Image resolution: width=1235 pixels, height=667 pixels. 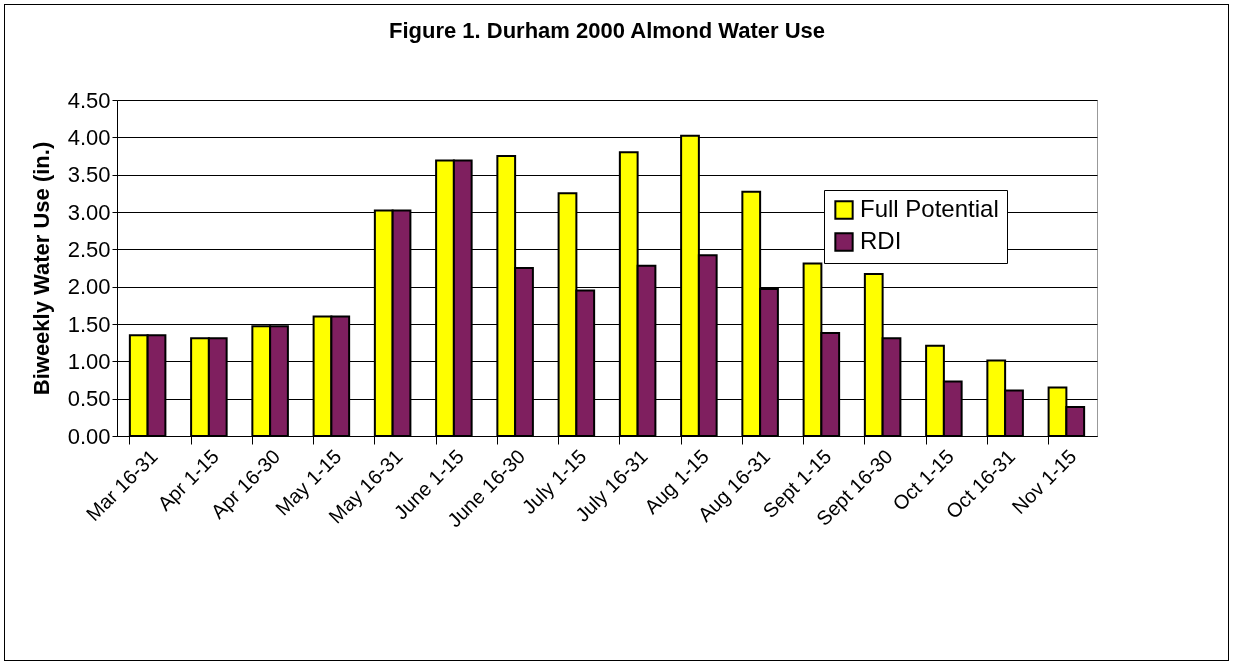 I want to click on y-tick-label: 4.00, so click(x=89, y=137).